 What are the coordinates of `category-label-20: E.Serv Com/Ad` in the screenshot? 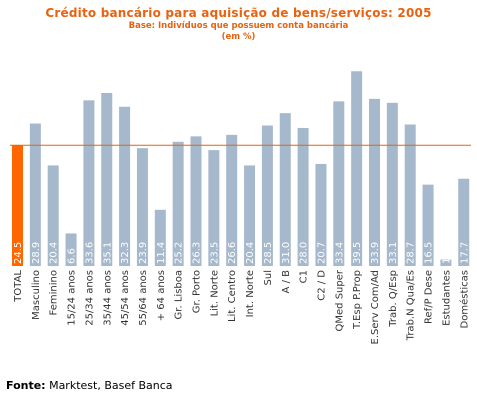 It's located at (375, 307).